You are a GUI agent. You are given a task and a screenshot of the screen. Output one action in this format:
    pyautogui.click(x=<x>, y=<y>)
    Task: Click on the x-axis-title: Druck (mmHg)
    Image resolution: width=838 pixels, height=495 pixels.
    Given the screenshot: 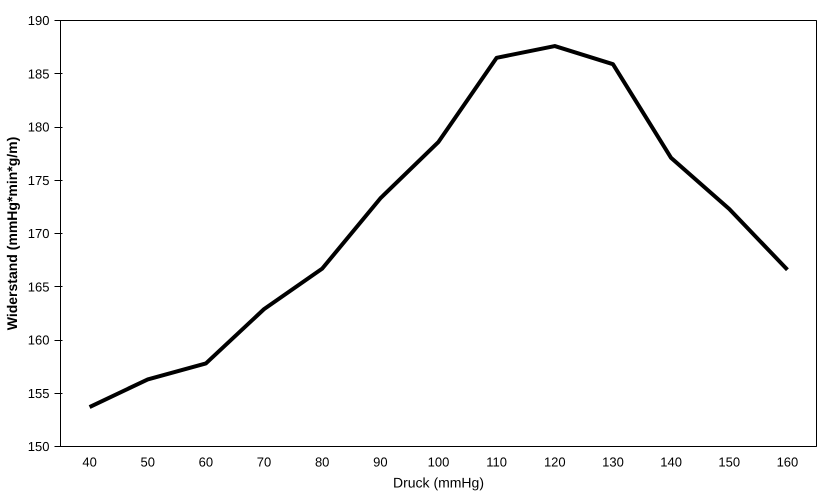 What is the action you would take?
    pyautogui.click(x=438, y=482)
    